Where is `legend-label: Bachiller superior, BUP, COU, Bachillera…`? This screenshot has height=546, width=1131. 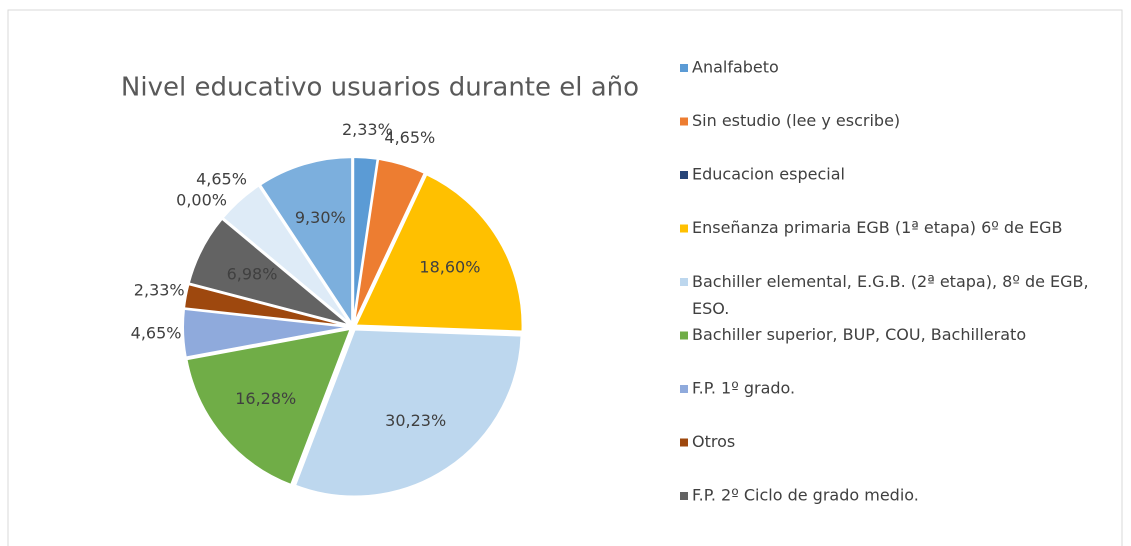 legend-label: Bachiller superior, BUP, COU, Bachillera… is located at coordinates (859, 334).